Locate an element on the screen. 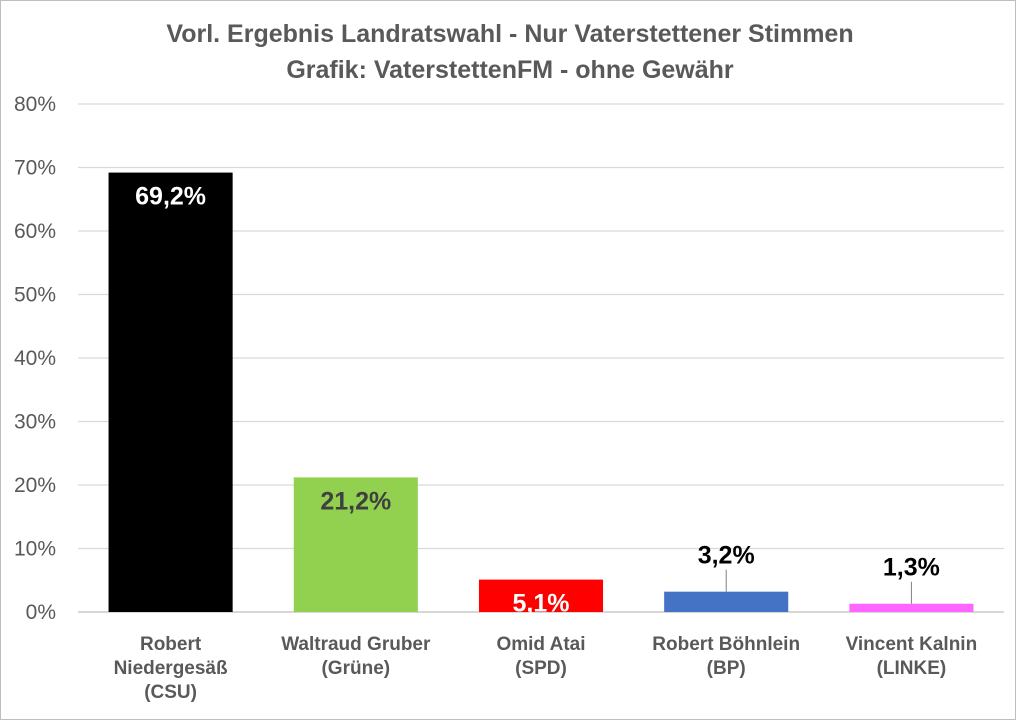 The height and width of the screenshot is (726, 1024). data-label: 69,2% is located at coordinates (170, 197).